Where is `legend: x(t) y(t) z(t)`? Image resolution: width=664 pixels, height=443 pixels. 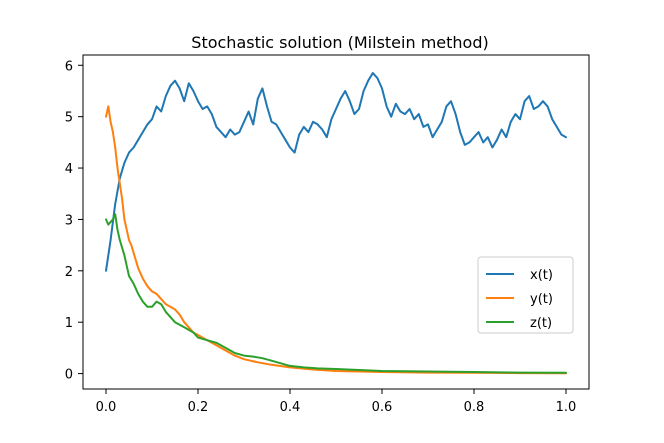 legend: x(t) y(t) z(t) is located at coordinates (525, 295).